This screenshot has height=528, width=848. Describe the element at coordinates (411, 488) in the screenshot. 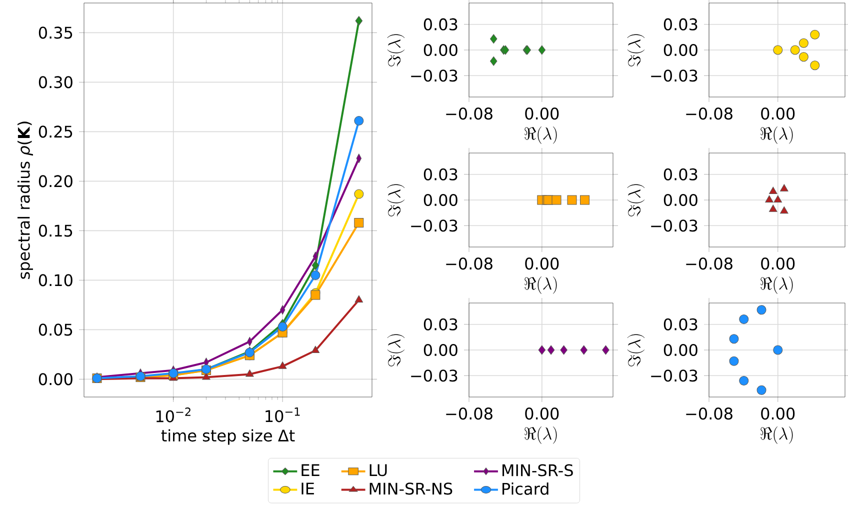

I see `legend-label: MIN-SR-NS` at that location.